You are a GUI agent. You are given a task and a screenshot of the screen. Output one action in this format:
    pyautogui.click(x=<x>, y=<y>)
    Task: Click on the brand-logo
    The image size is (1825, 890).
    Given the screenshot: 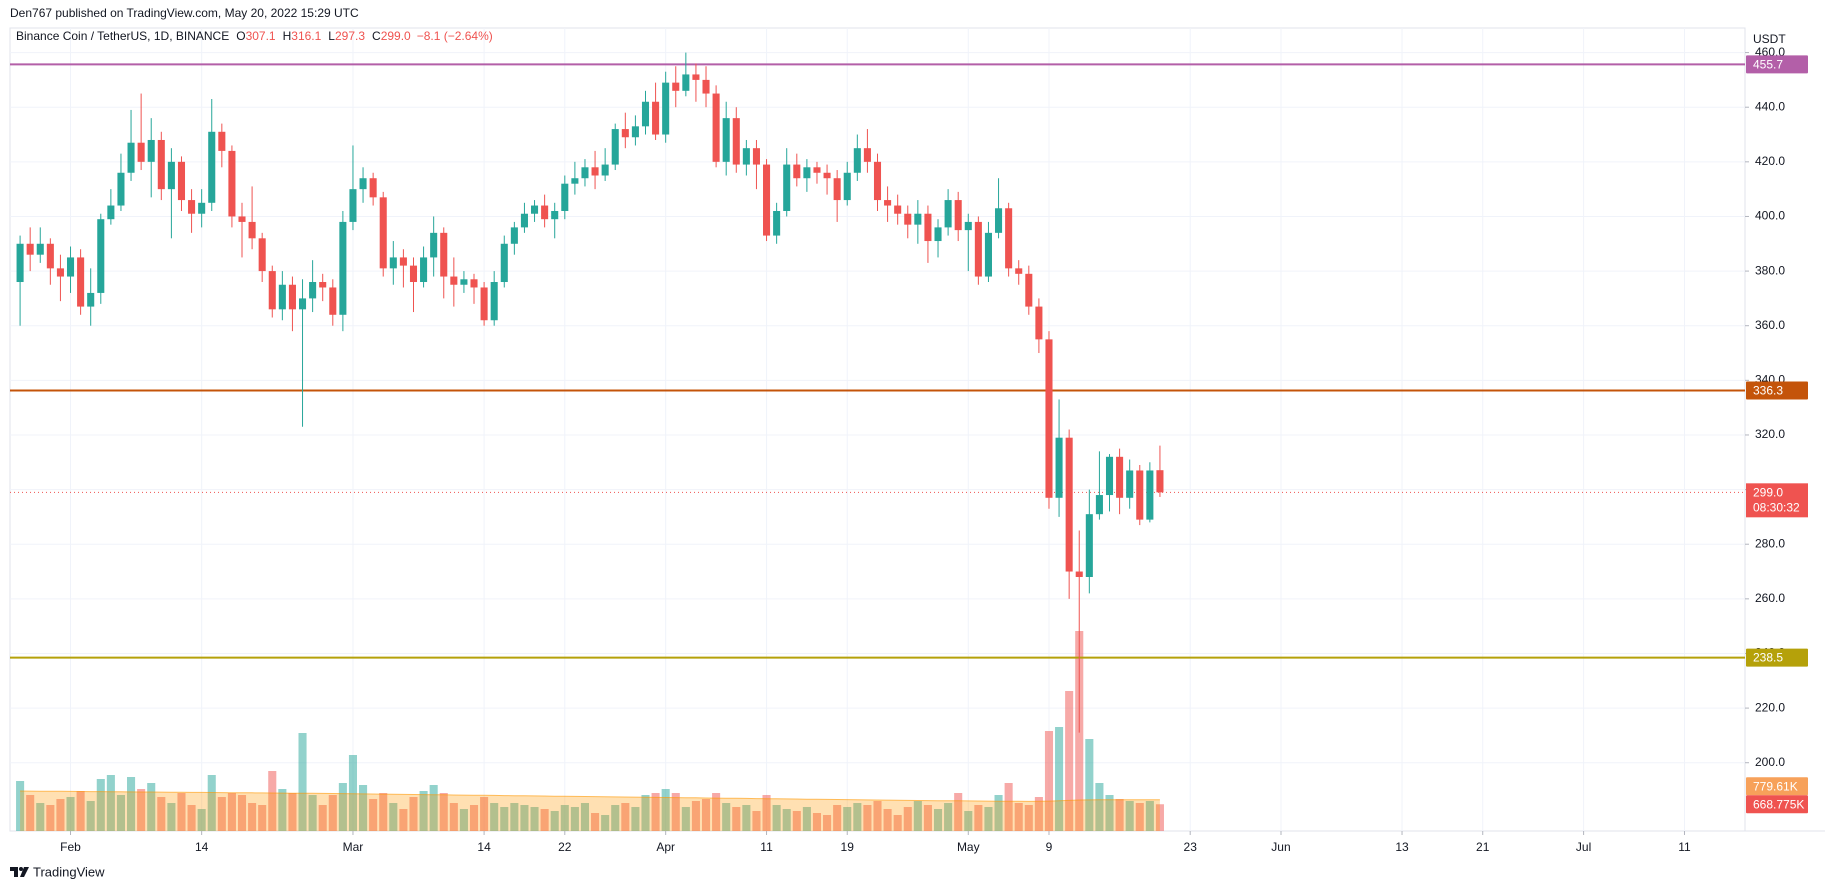 What is the action you would take?
    pyautogui.click(x=19, y=872)
    